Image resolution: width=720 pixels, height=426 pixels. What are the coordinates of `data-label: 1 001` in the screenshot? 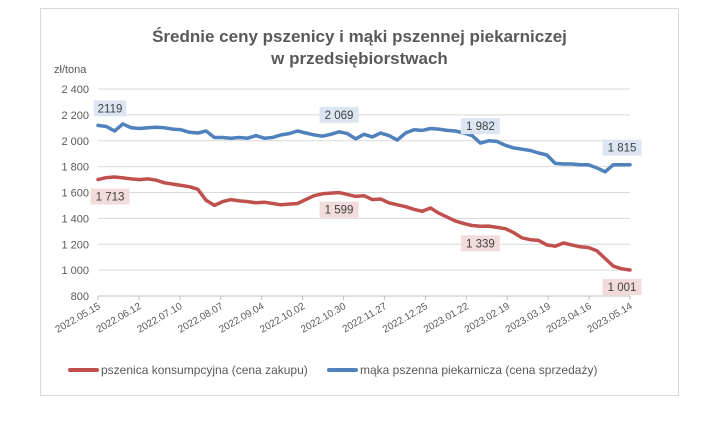 It's located at (622, 286).